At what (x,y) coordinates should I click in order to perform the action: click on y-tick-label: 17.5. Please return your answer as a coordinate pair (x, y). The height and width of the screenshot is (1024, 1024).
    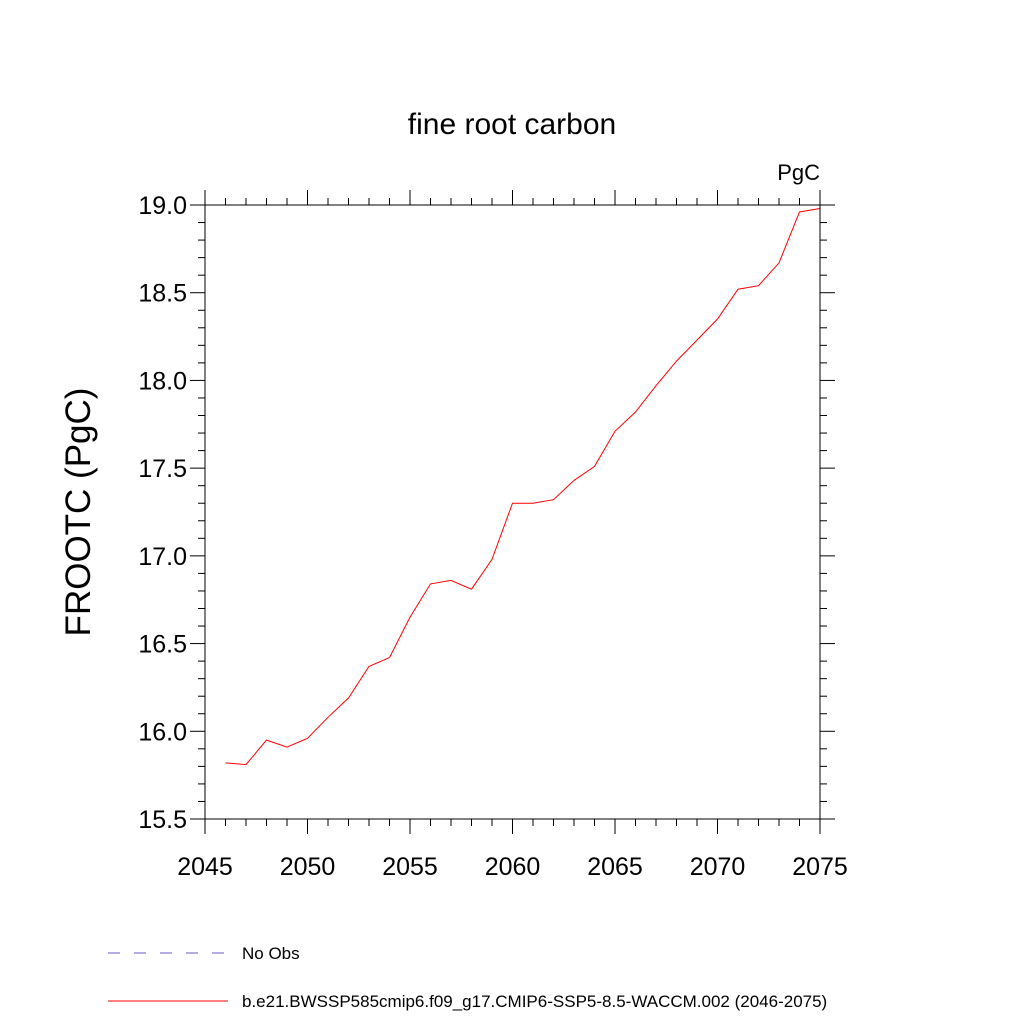
    Looking at the image, I should click on (162, 469).